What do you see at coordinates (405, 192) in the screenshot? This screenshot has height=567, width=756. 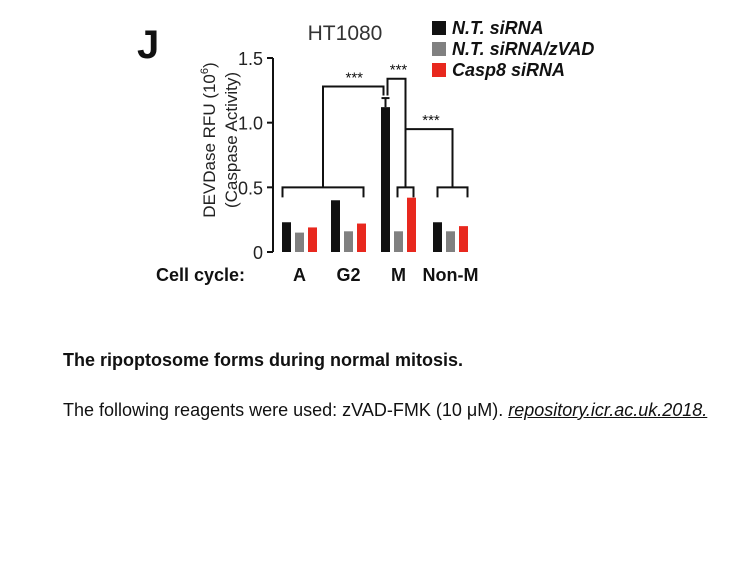 I see `bracket-m` at bounding box center [405, 192].